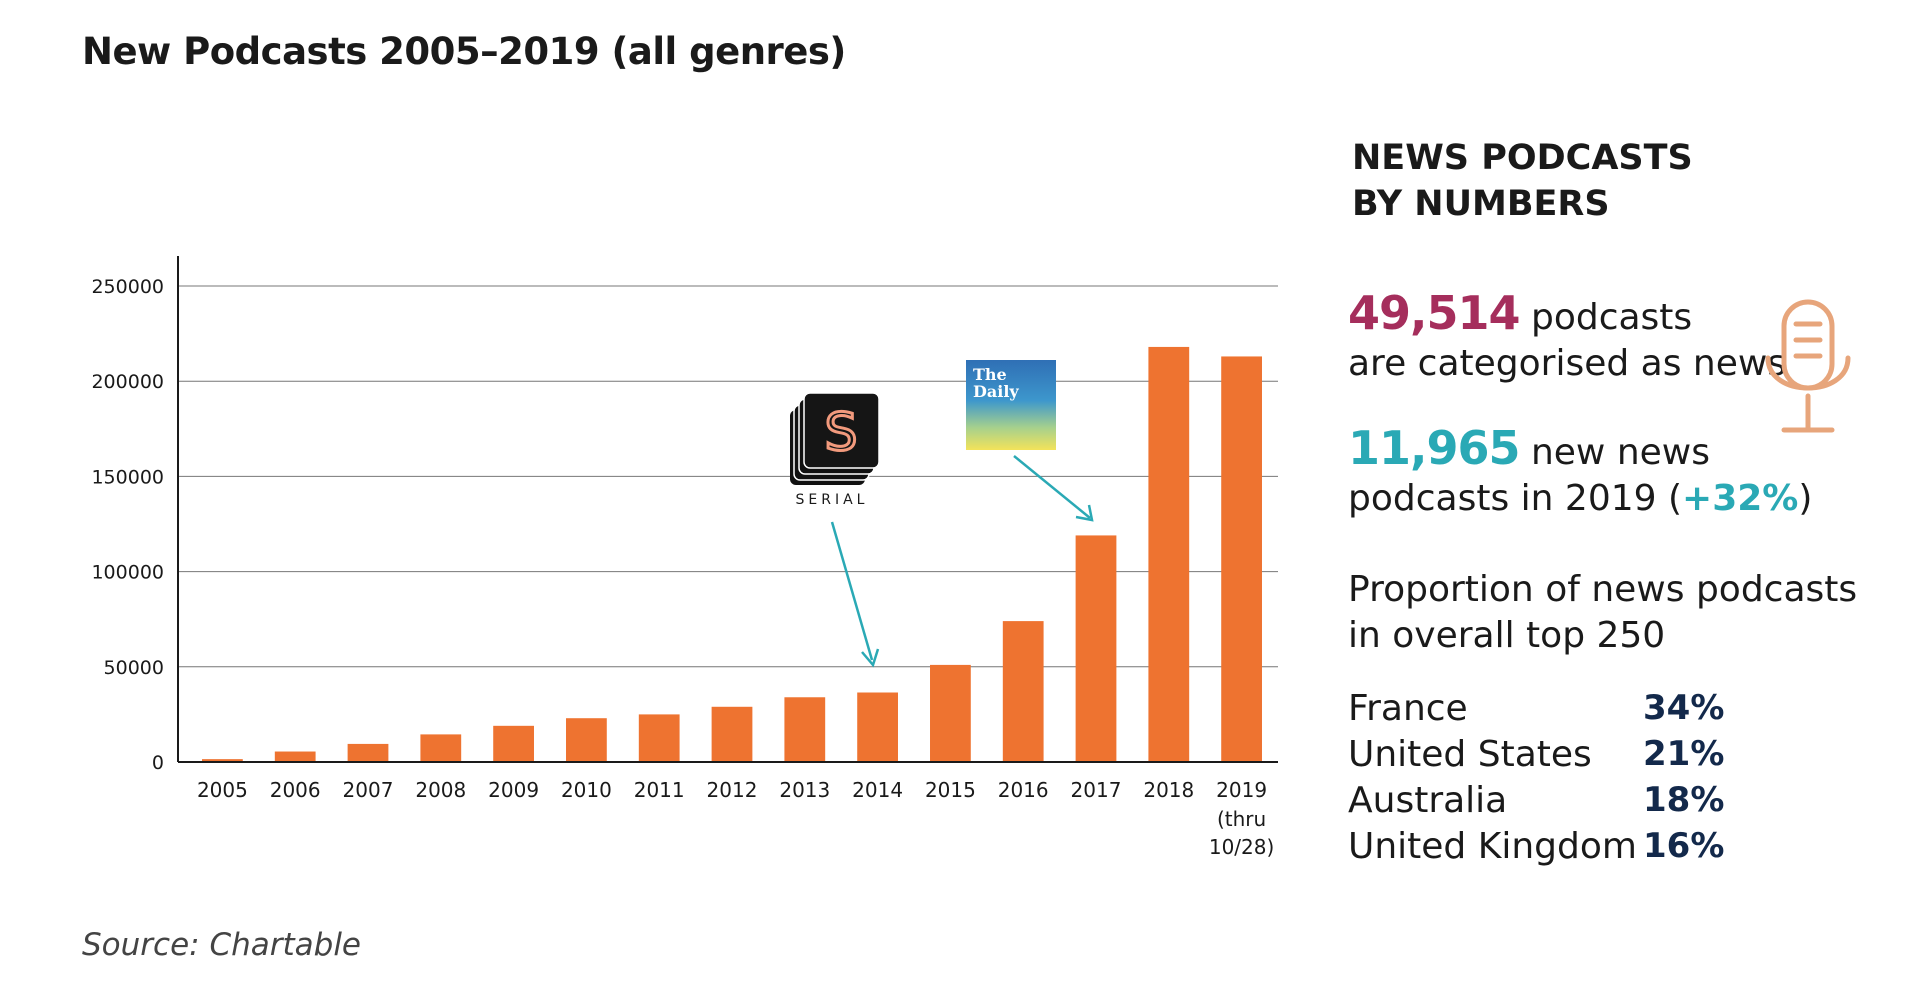 The height and width of the screenshot is (988, 1907). Describe the element at coordinates (127, 382) in the screenshot. I see `y-tick-label: 200000` at that location.